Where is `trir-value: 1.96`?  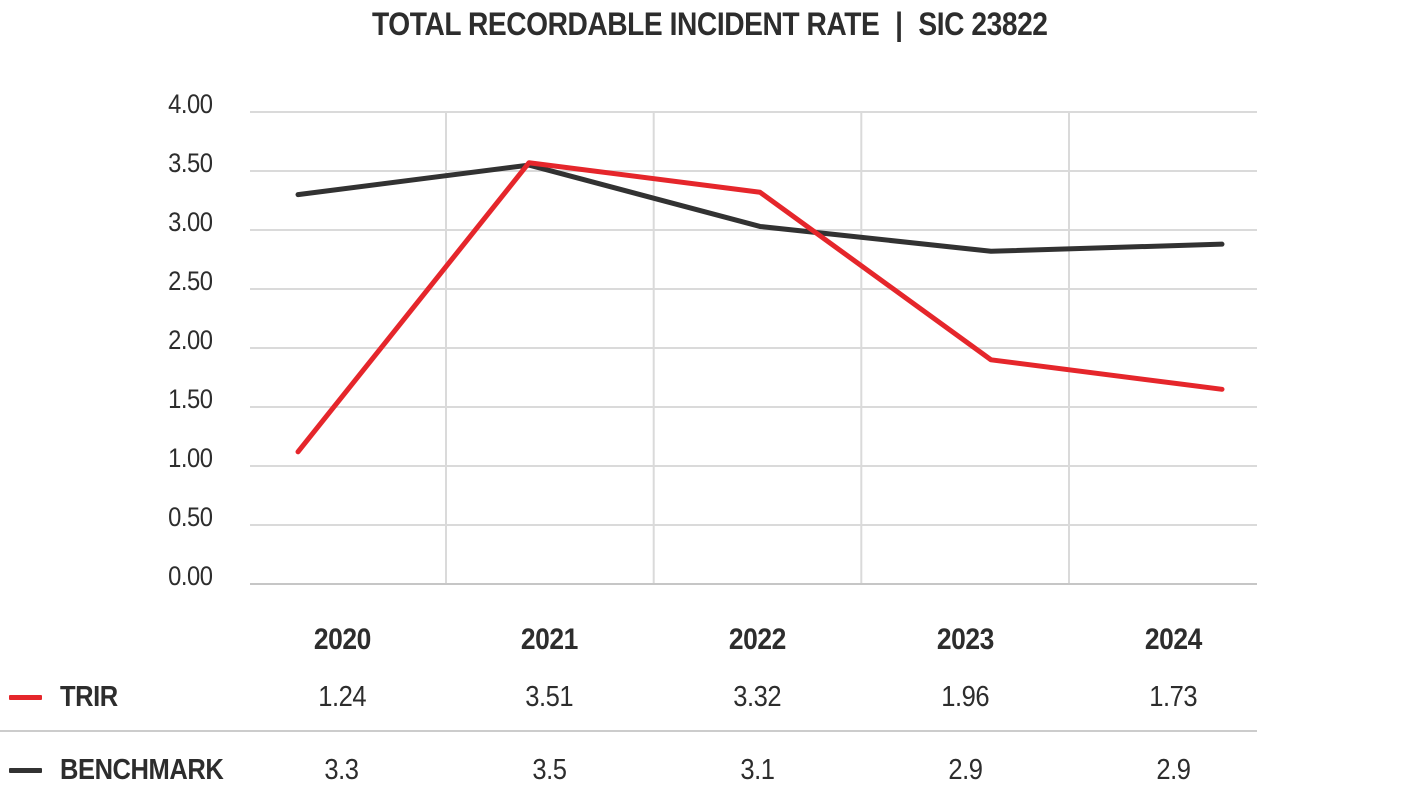 trir-value: 1.96 is located at coordinates (965, 696).